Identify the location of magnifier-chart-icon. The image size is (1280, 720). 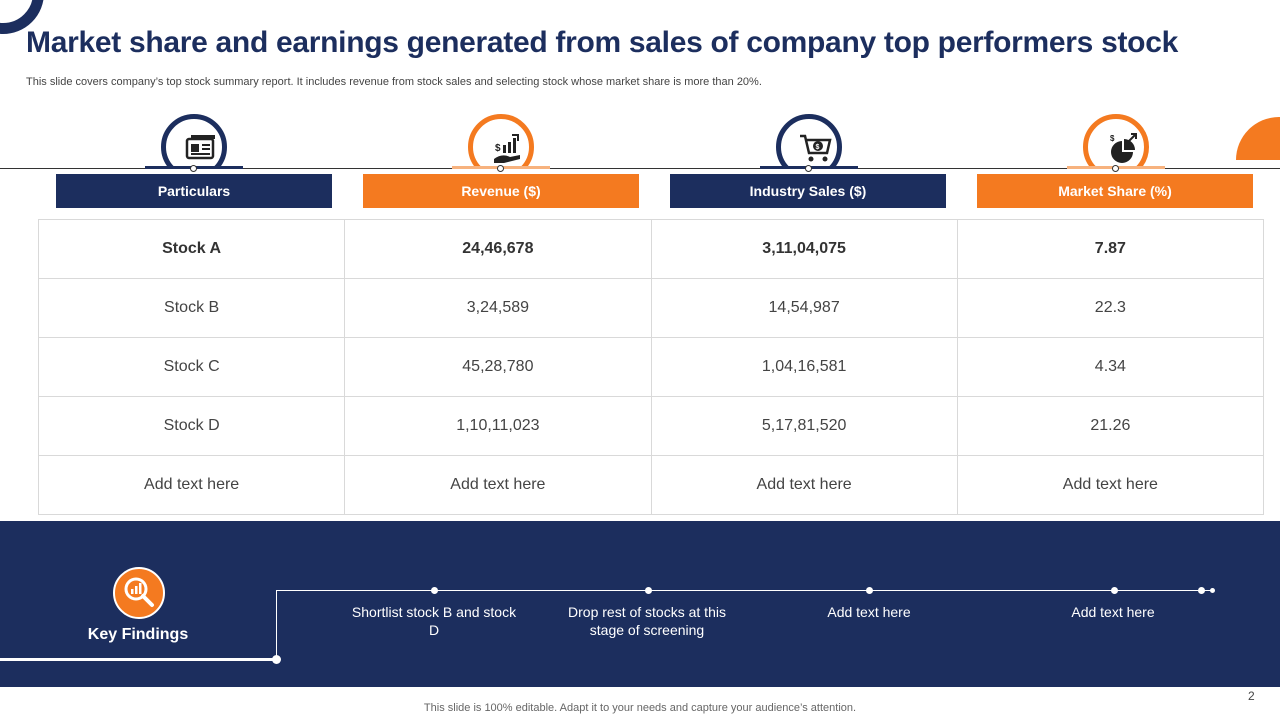
(139, 592).